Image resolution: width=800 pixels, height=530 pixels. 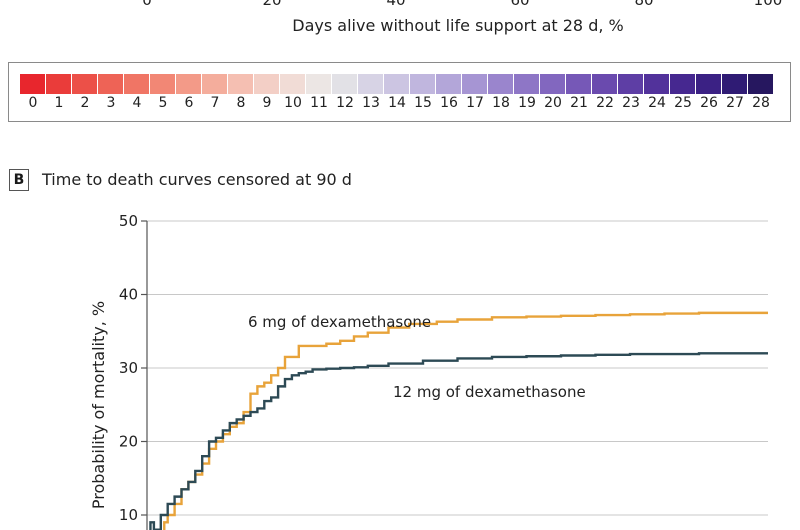 I want to click on legend-label: 1, so click(x=59, y=103).